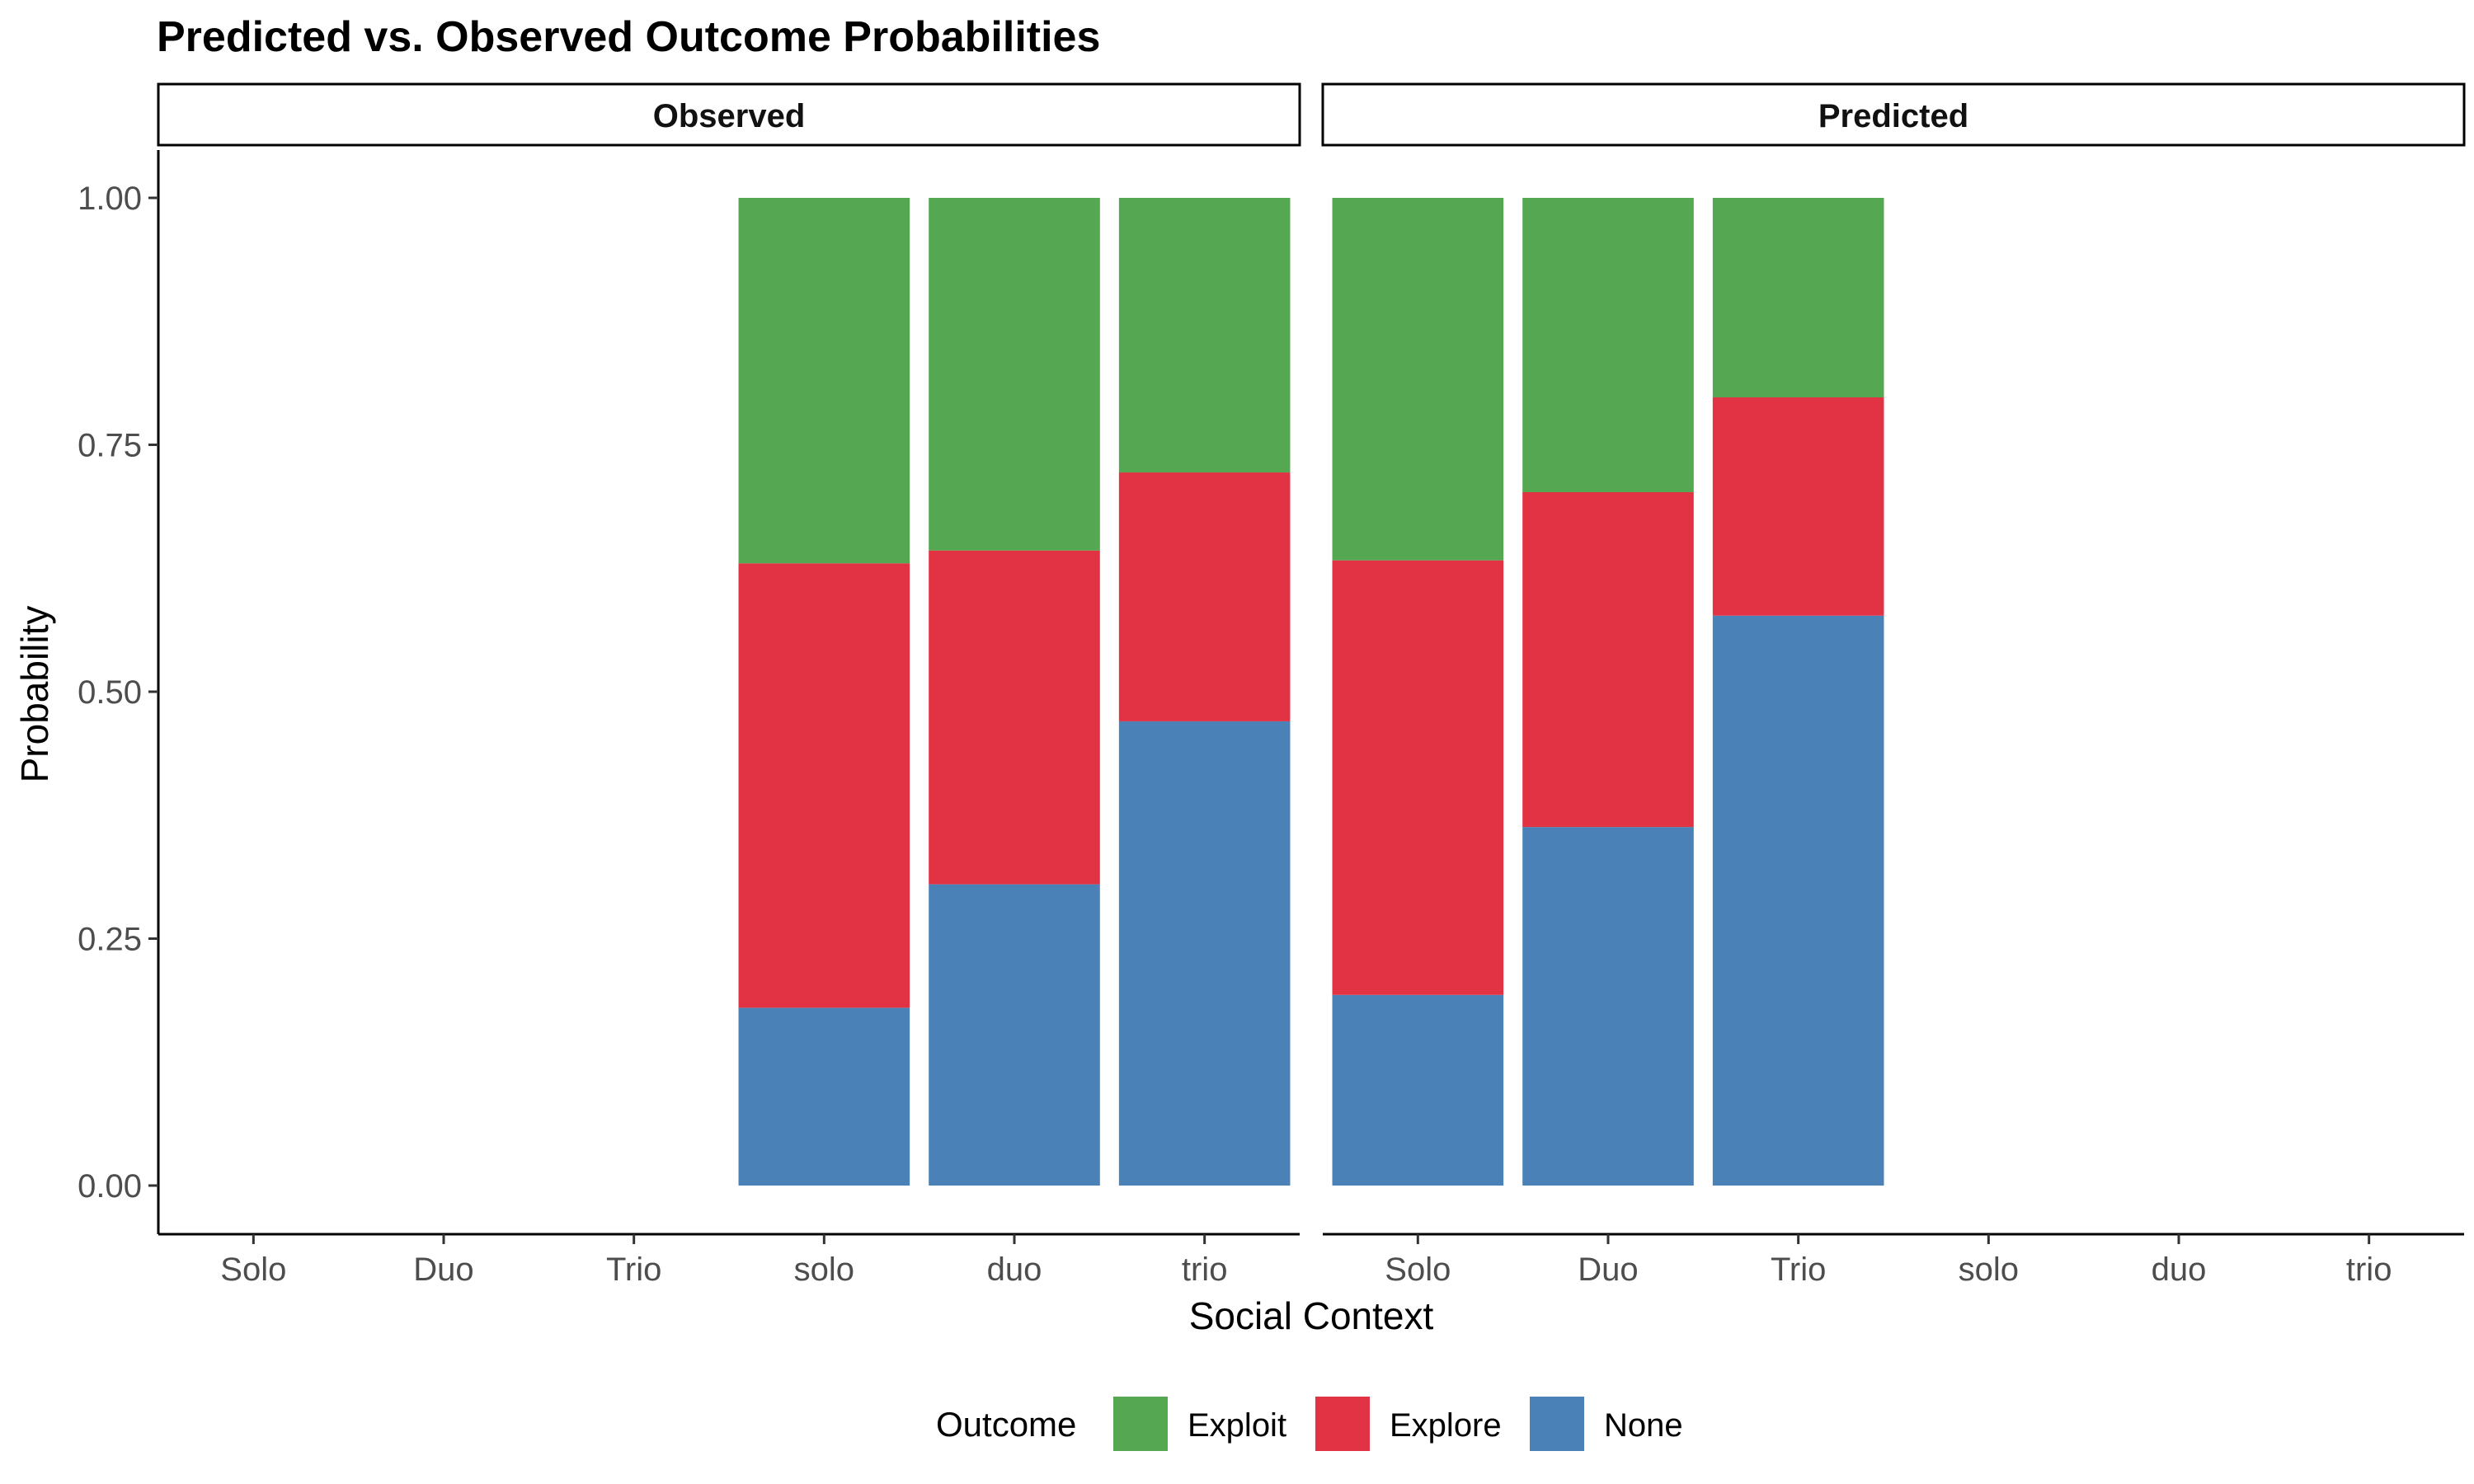 Image resolution: width=2474 pixels, height=1484 pixels. What do you see at coordinates (1140, 1424) in the screenshot?
I see `legend-key-exploit` at bounding box center [1140, 1424].